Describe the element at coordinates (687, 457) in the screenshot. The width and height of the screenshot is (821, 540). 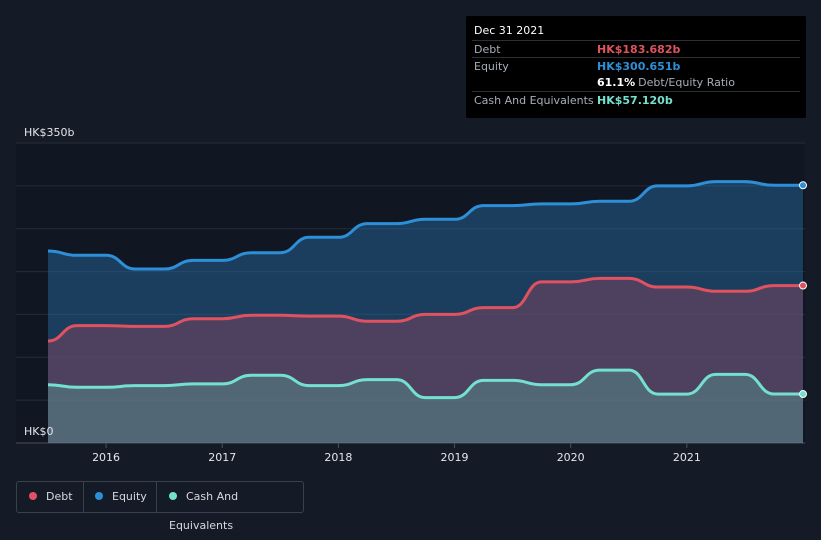
I see `x-tick-label: 2021` at that location.